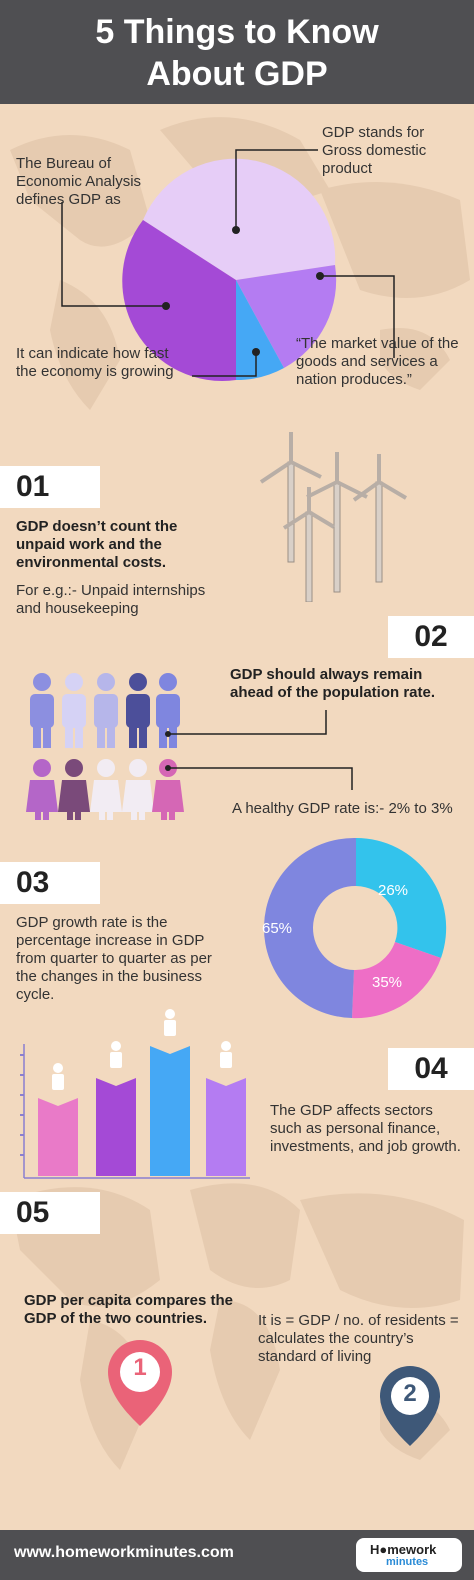  I want to click on s2-healthy-rate: A healthy GDP rate is:- 2% to 3%, so click(342, 808).